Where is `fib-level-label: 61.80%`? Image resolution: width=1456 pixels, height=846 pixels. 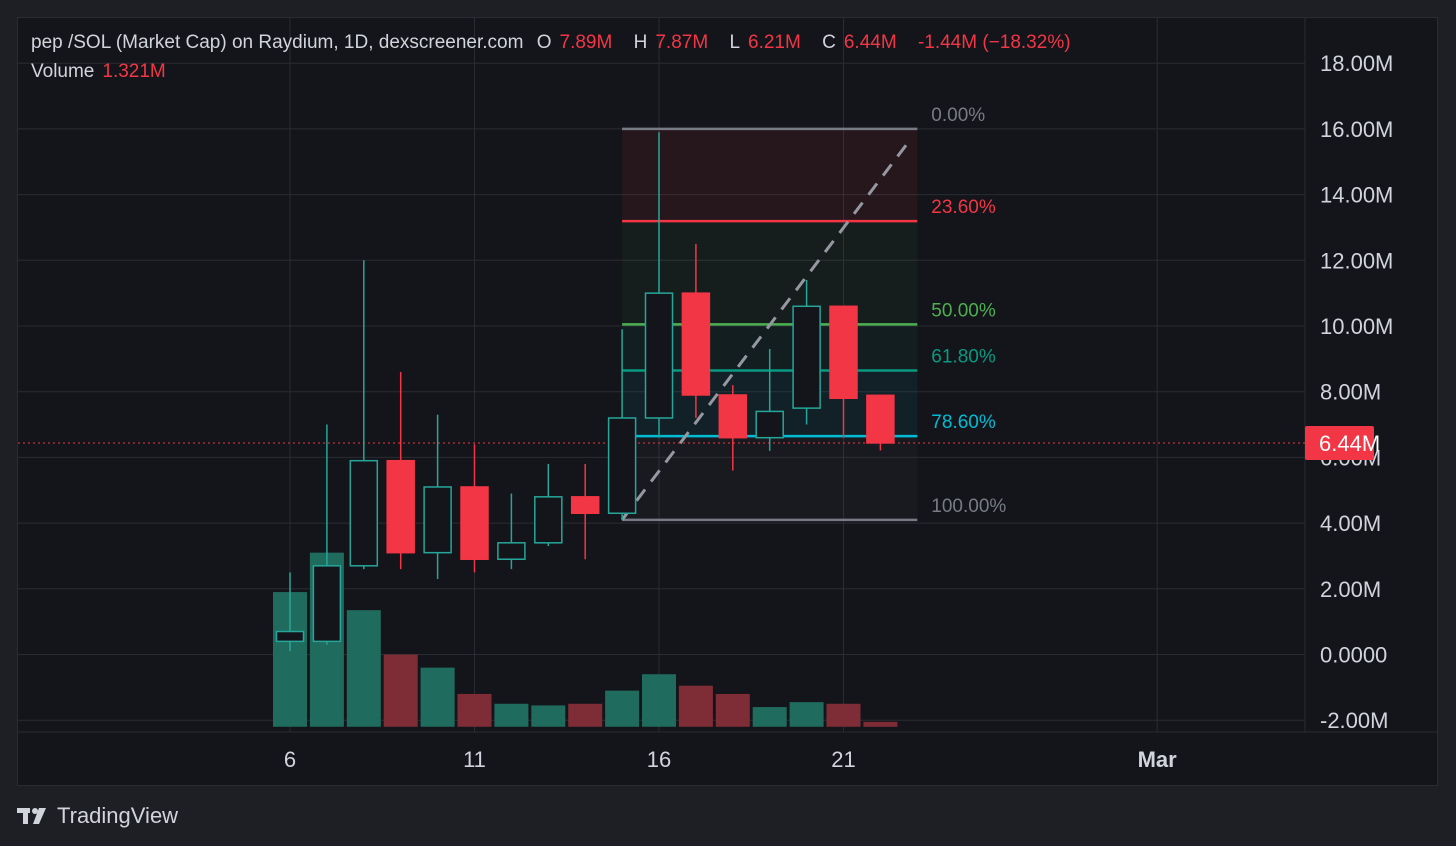
fib-level-label: 61.80% is located at coordinates (963, 356).